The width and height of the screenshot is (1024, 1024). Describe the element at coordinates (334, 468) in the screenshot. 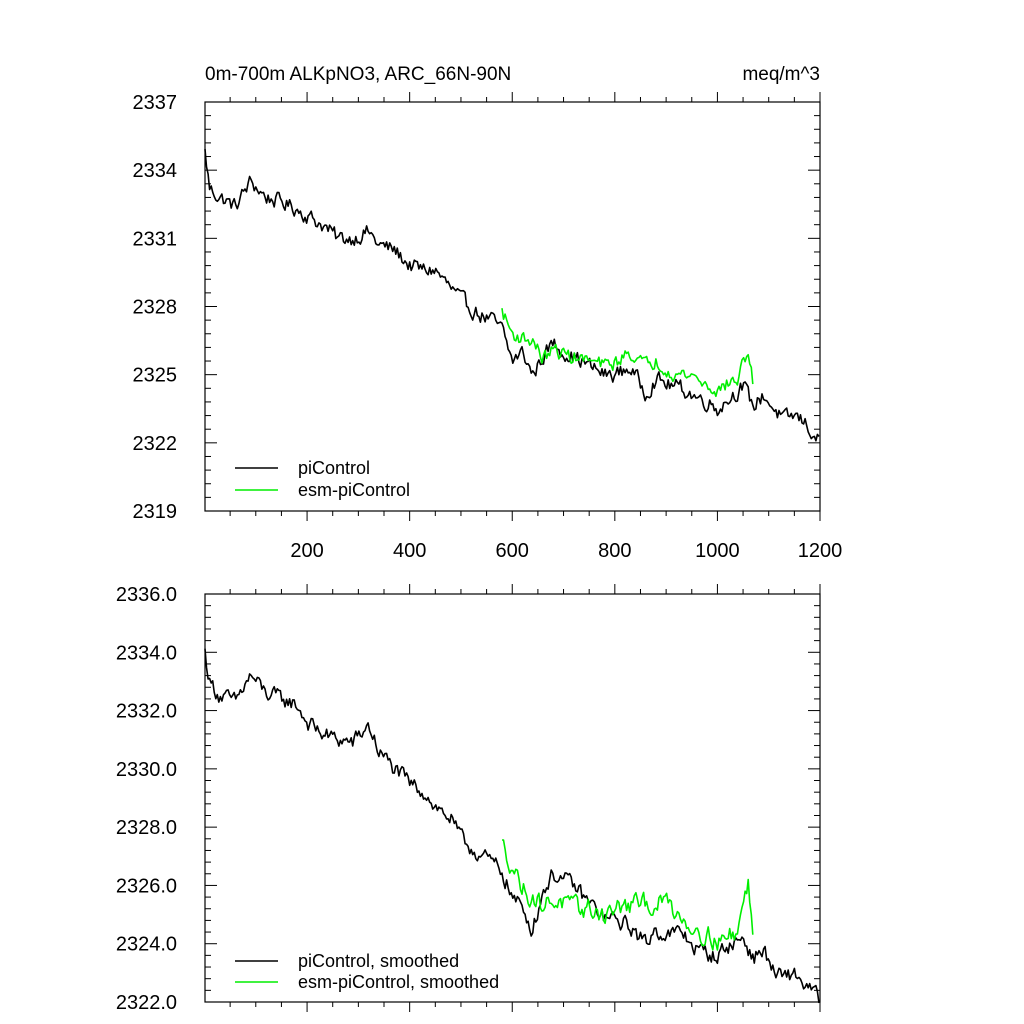

I see `top-legend-label-picontrol: piControl` at that location.